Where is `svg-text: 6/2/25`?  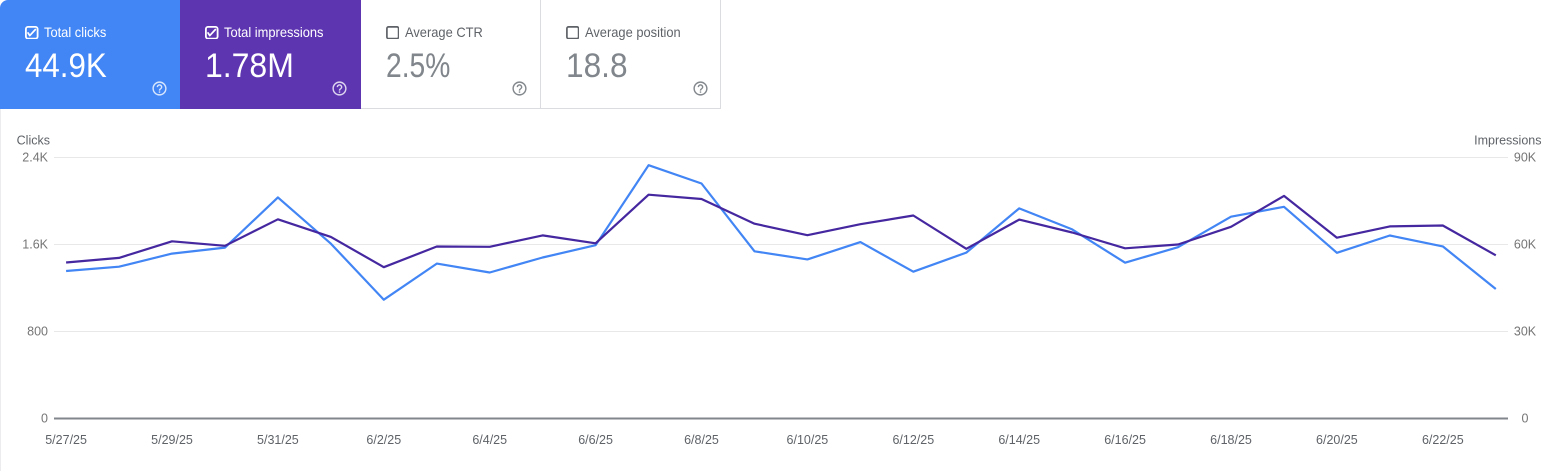 svg-text: 6/2/25 is located at coordinates (383, 440).